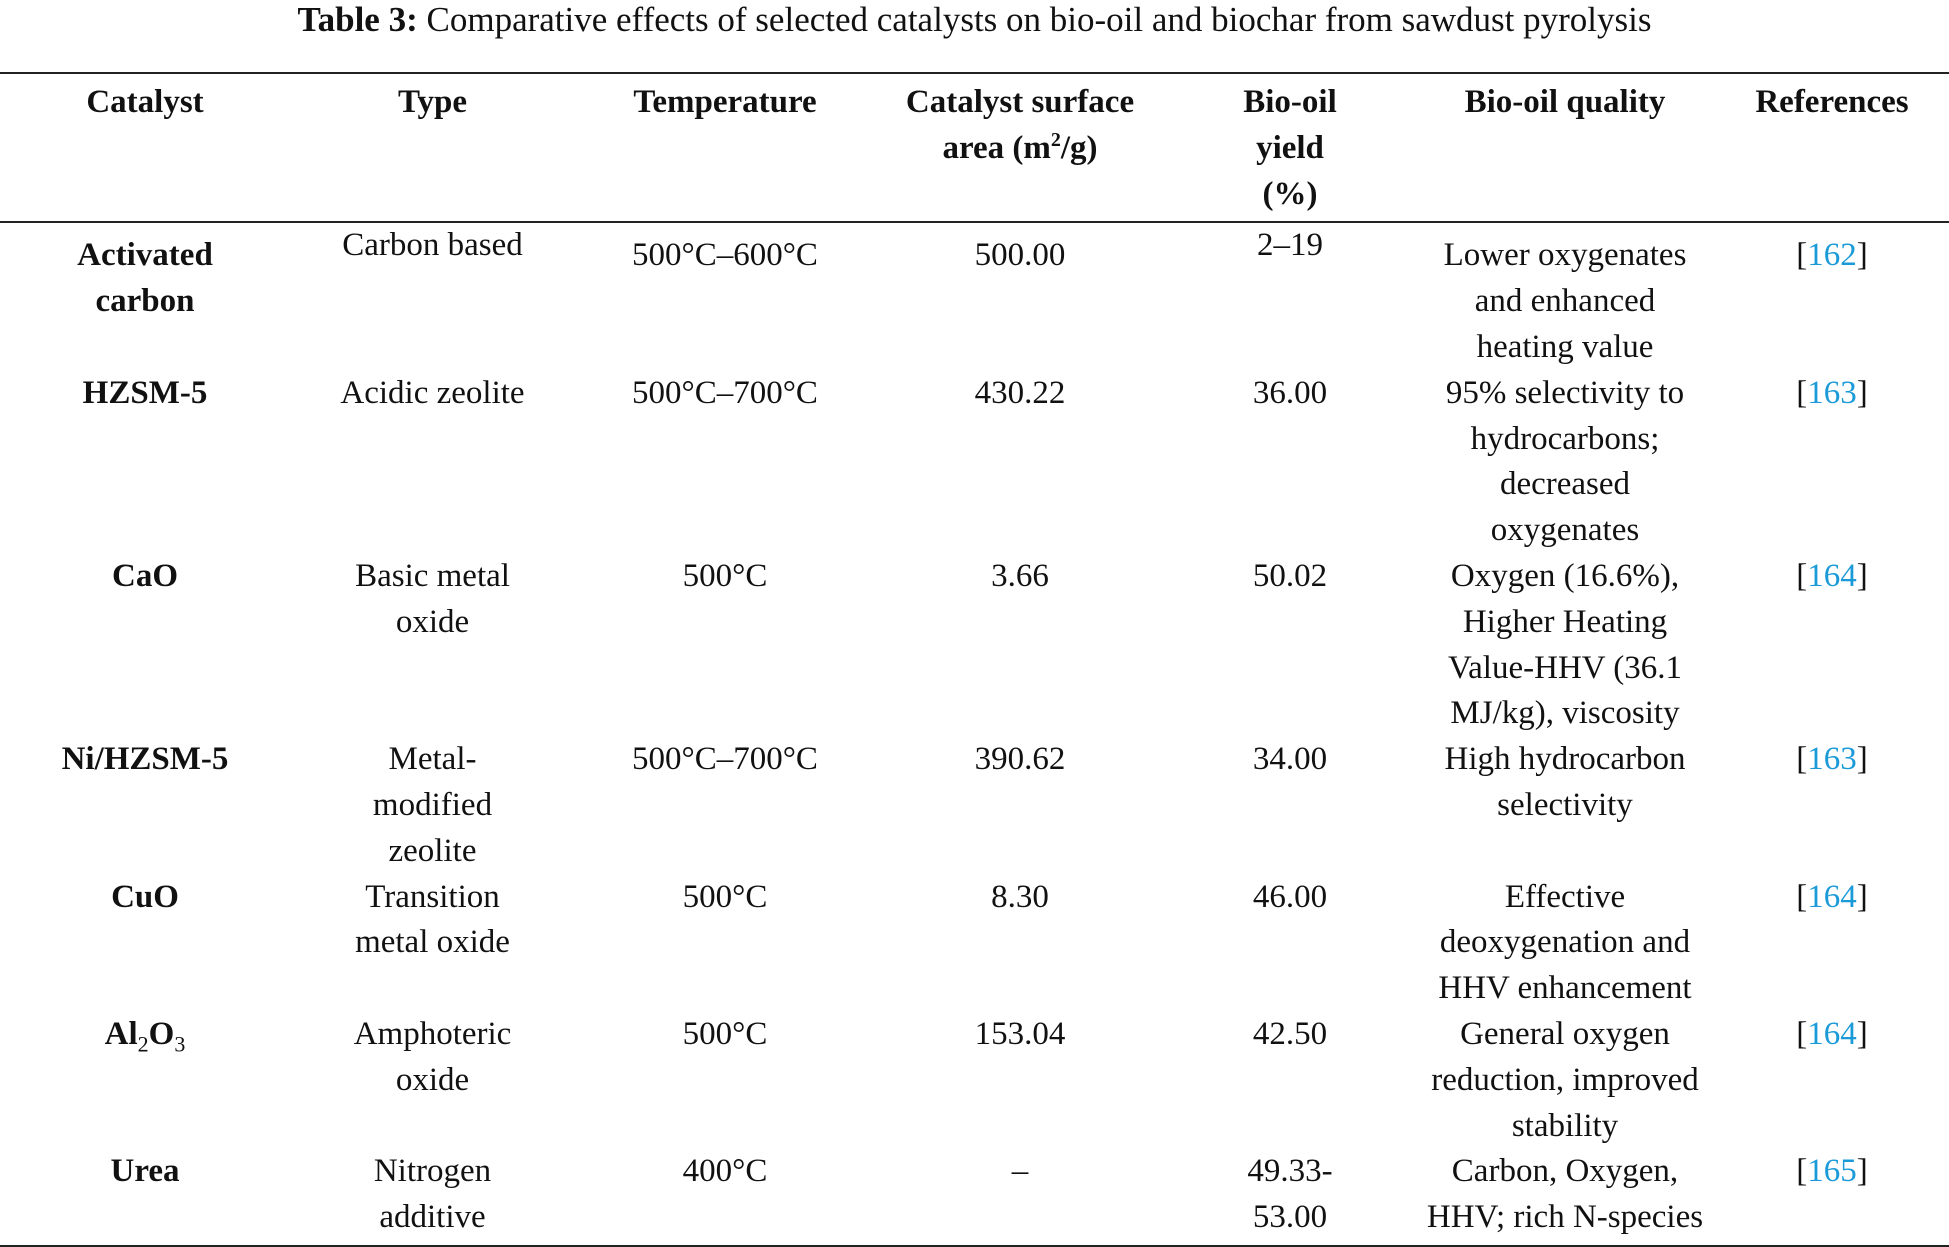 The width and height of the screenshot is (1949, 1247). Describe the element at coordinates (1020, 1171) in the screenshot. I see `cell-surface-area: –` at that location.